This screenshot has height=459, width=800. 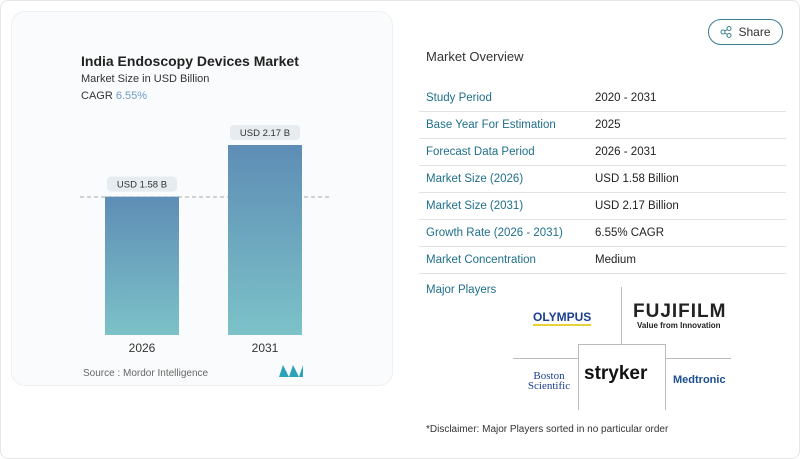 I want to click on overview-row: Forecast Data Period 2026 - 2031, so click(x=602, y=152).